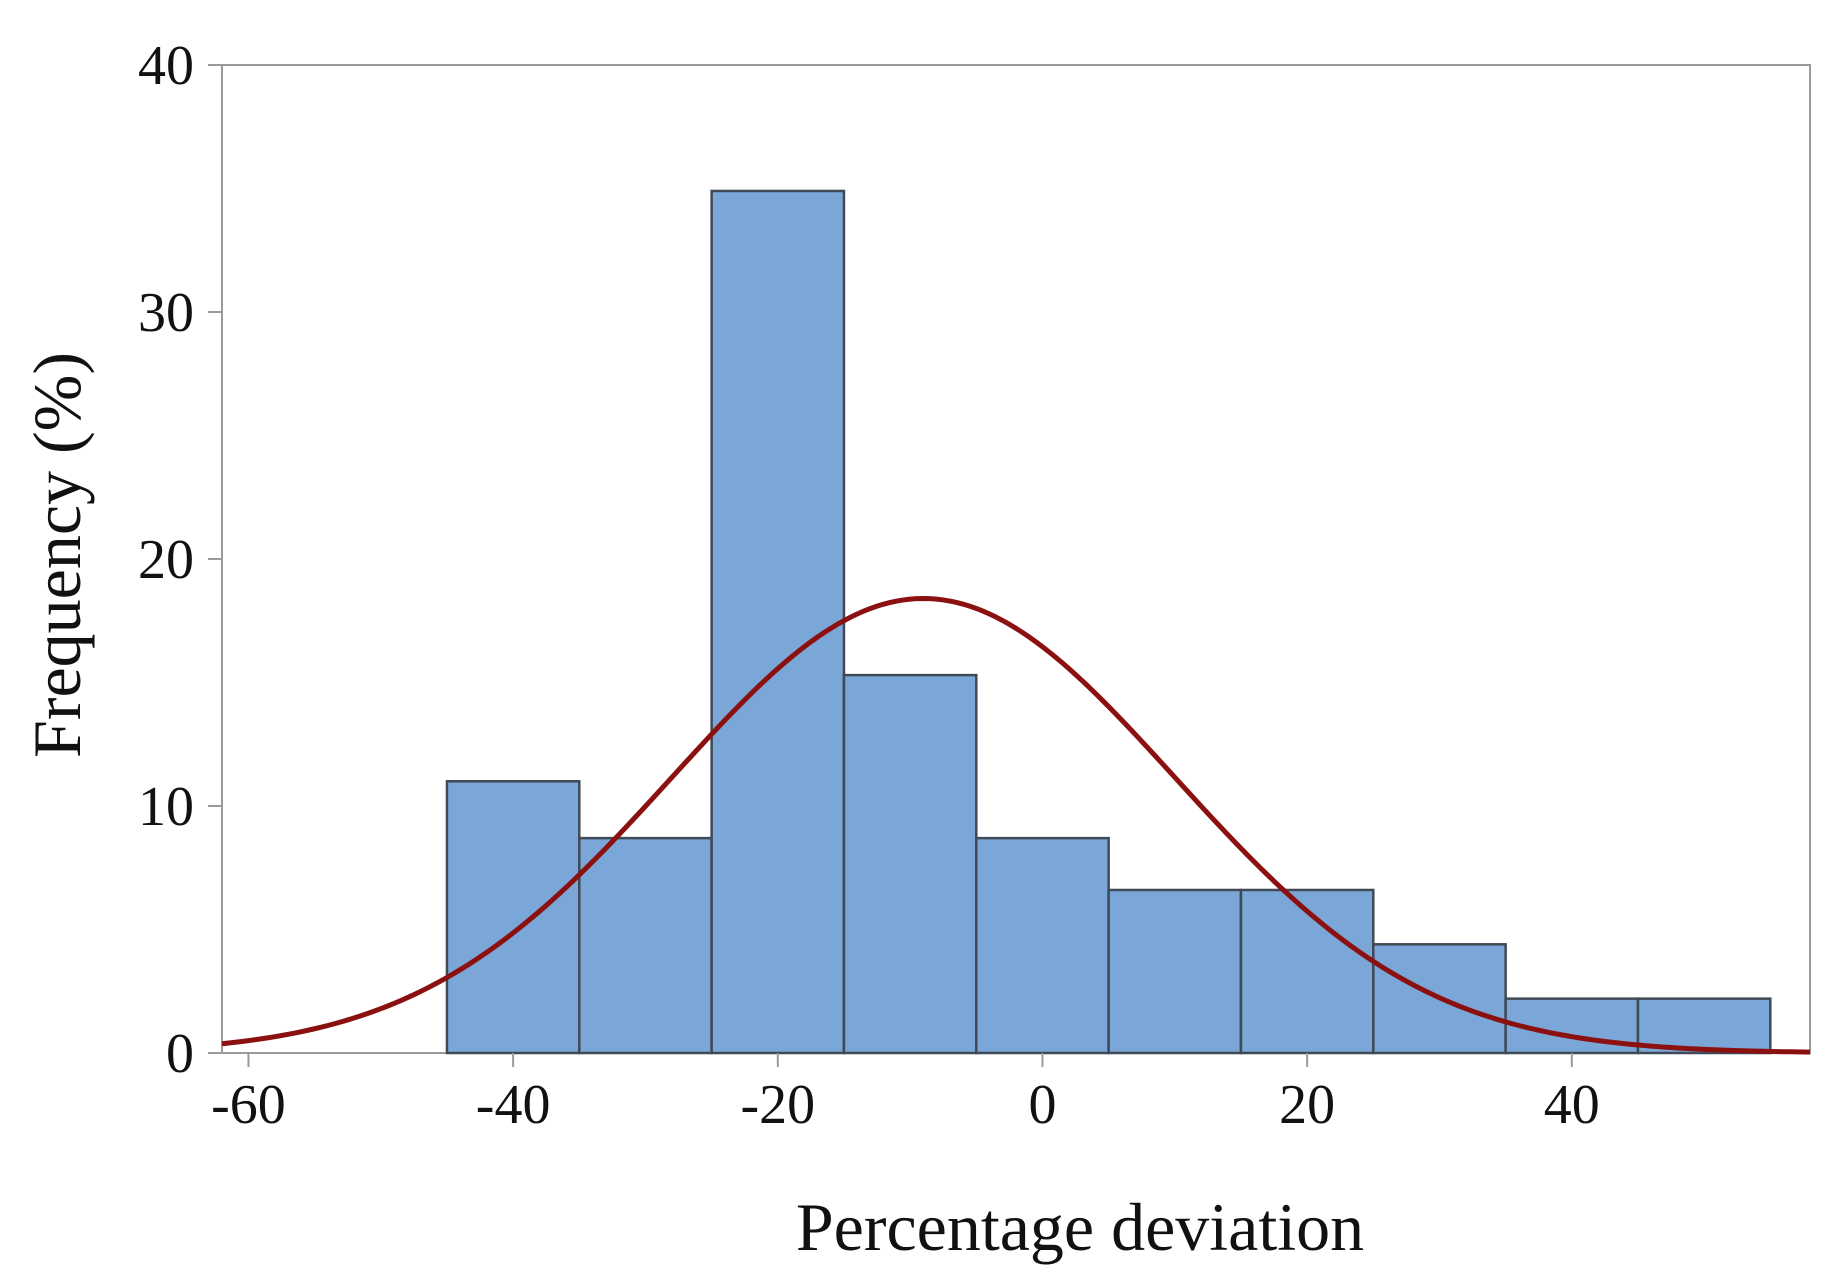 This screenshot has height=1276, width=1836. Describe the element at coordinates (248, 1105) in the screenshot. I see `x-tick-label: -60` at that location.